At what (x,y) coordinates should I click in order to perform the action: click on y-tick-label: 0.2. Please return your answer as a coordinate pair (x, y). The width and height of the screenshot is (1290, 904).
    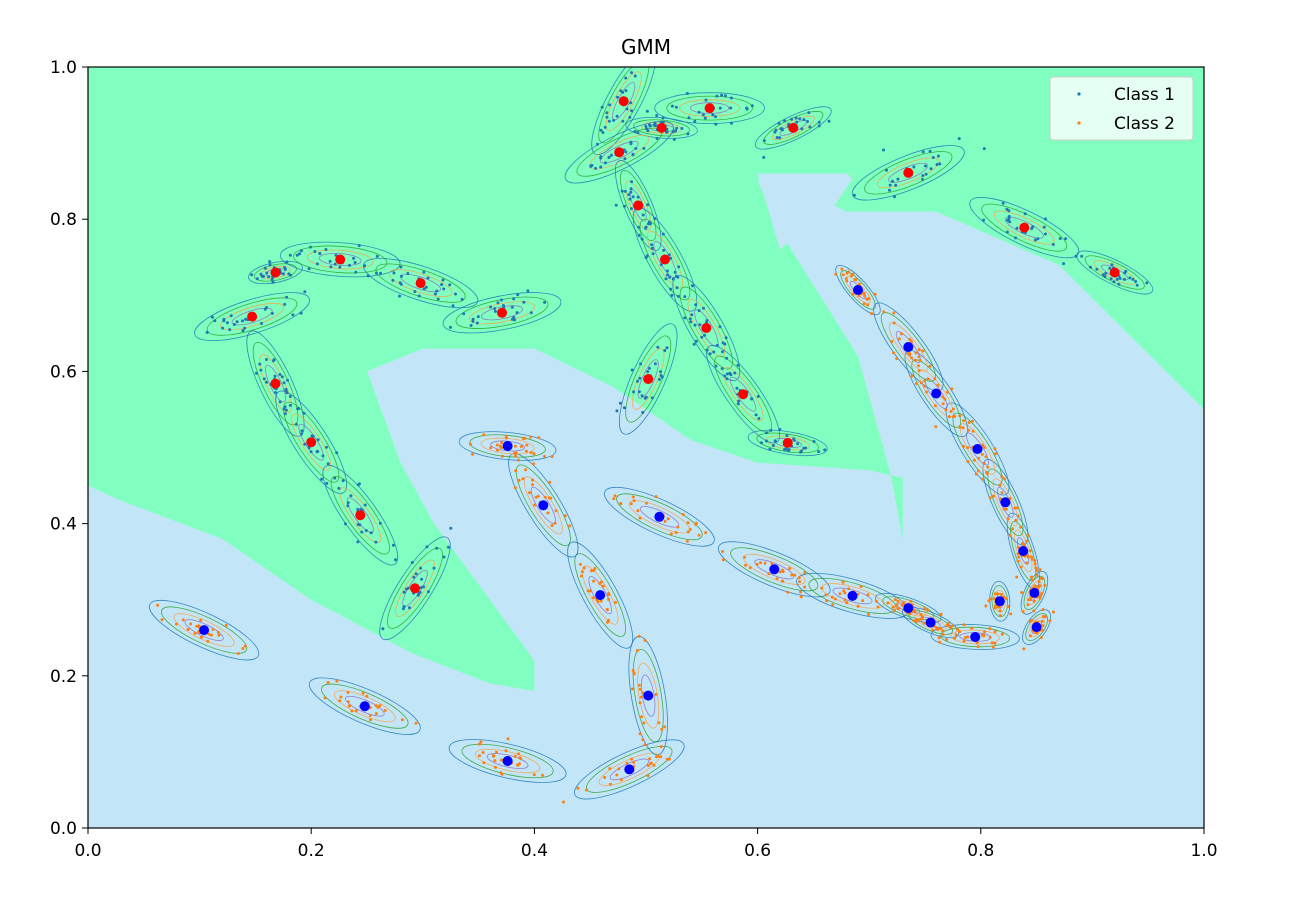
    Looking at the image, I should click on (63, 677).